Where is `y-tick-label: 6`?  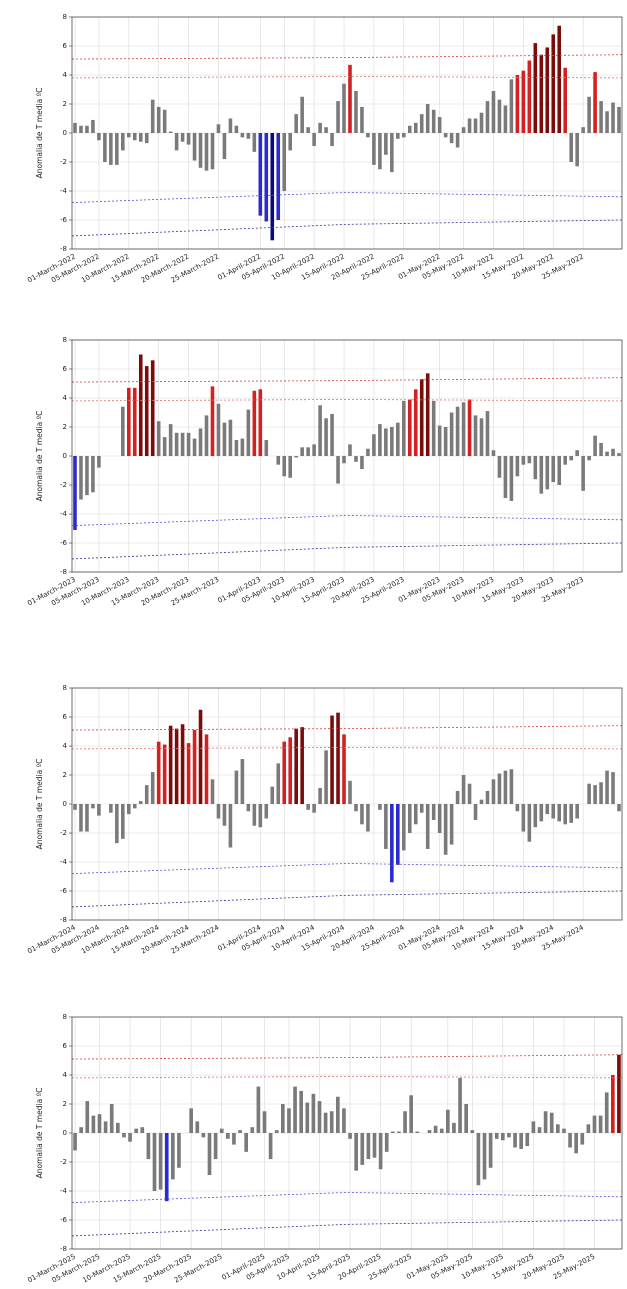 y-tick-label: 6 is located at coordinates (65, 1046).